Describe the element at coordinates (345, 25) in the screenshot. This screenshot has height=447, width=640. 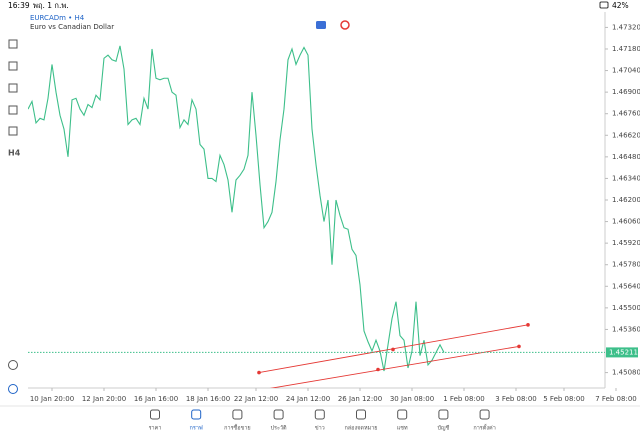
I see `indicator-icon` at that location.